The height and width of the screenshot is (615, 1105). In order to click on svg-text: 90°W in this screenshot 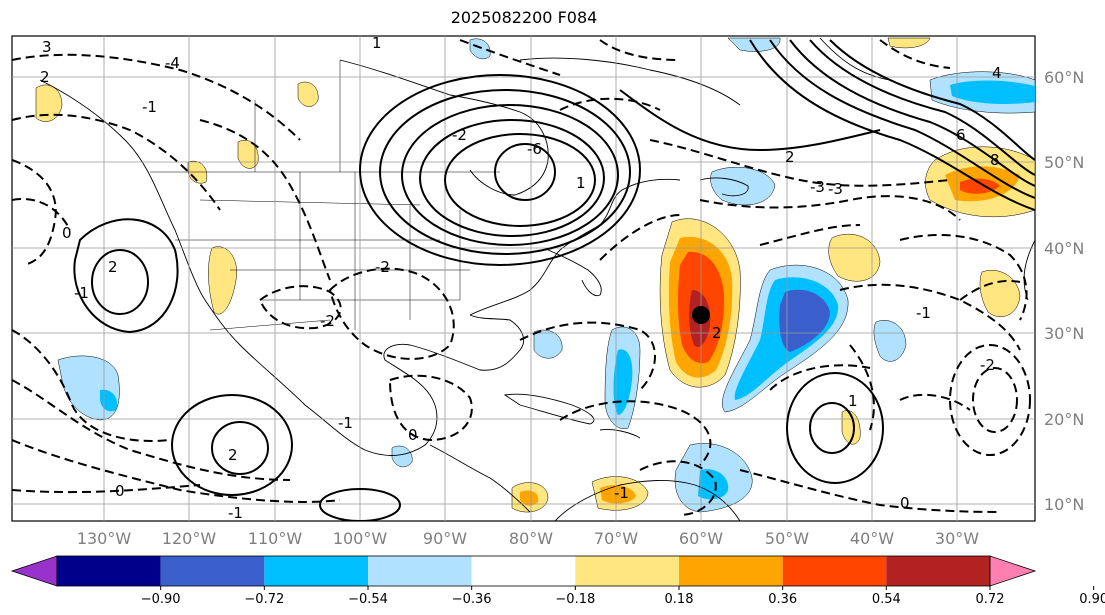, I will do `click(445, 538)`.